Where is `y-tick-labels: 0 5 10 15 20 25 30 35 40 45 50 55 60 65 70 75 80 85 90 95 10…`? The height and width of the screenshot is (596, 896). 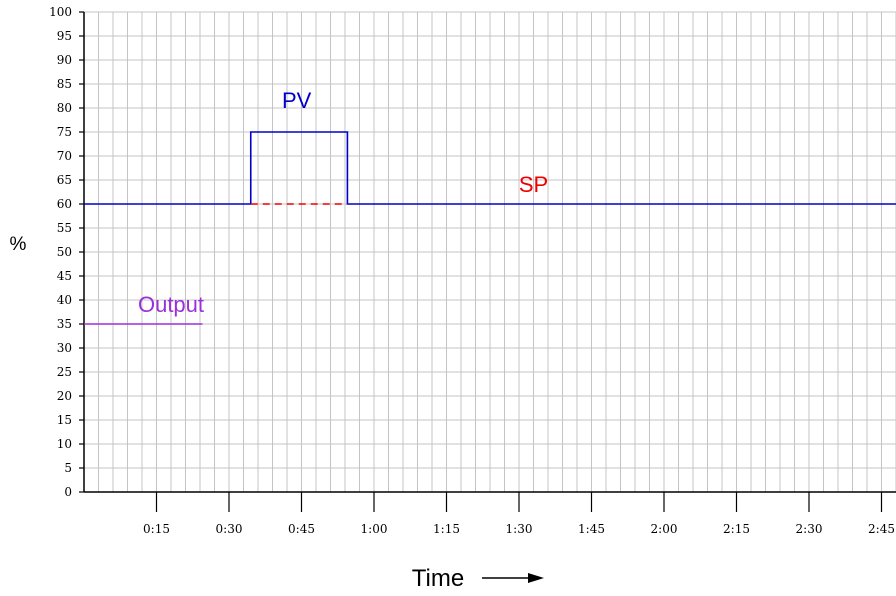 y-tick-labels: 0 5 10 15 20 25 30 35 40 45 50 55 60 65 70 75 80 85 90 95 10… is located at coordinates (60, 252).